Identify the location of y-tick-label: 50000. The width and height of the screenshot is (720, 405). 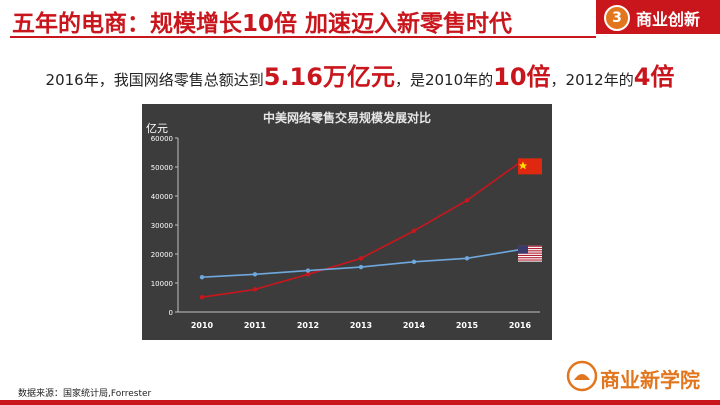
(162, 168).